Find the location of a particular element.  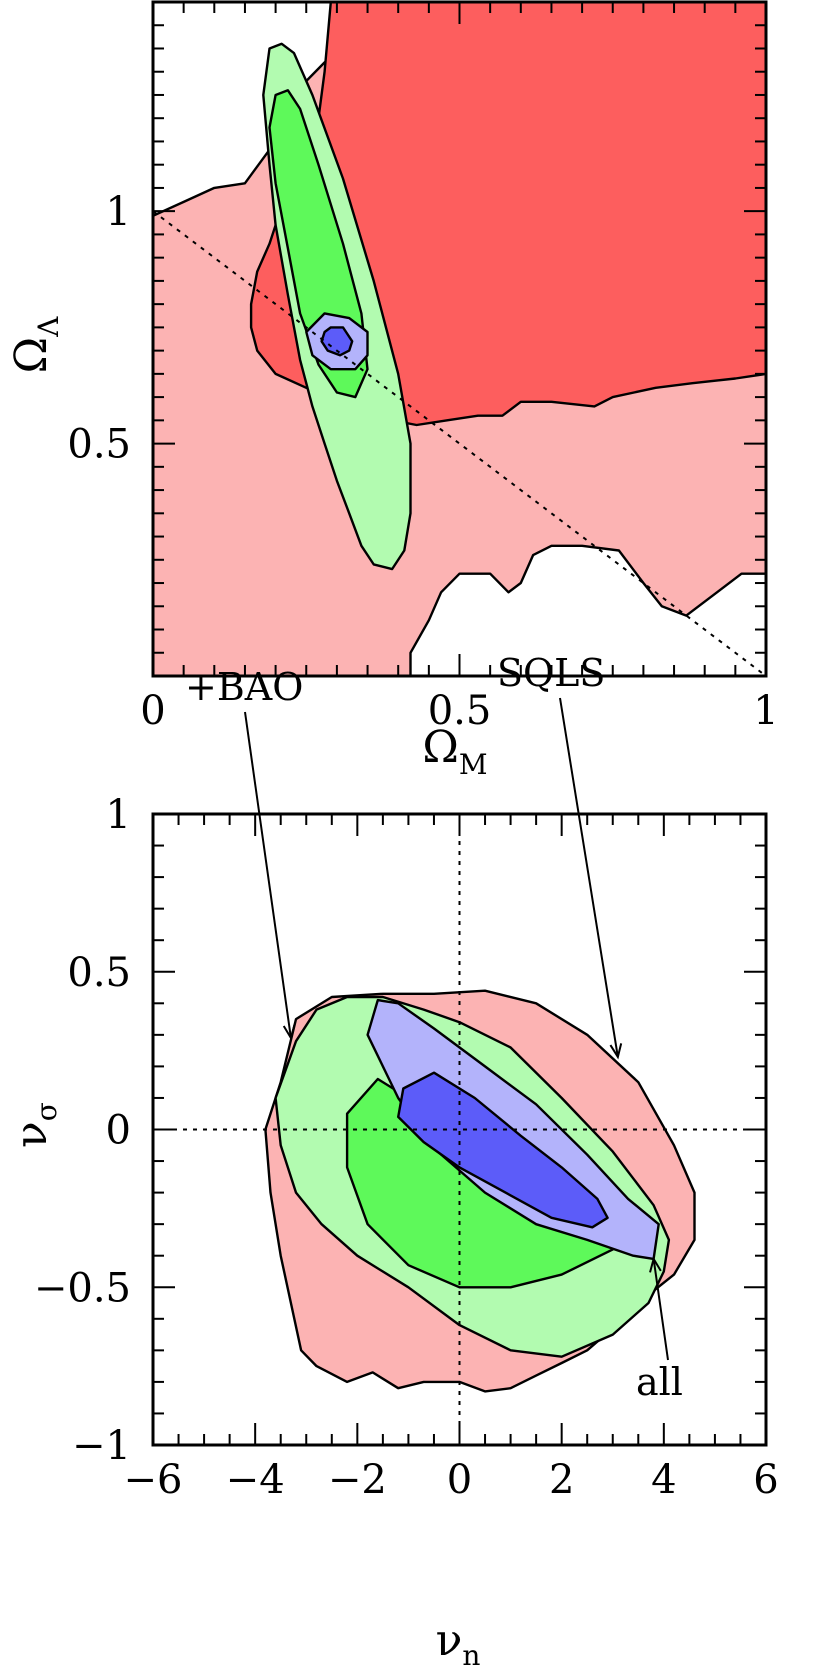

annotation-all: all is located at coordinates (659, 1382).